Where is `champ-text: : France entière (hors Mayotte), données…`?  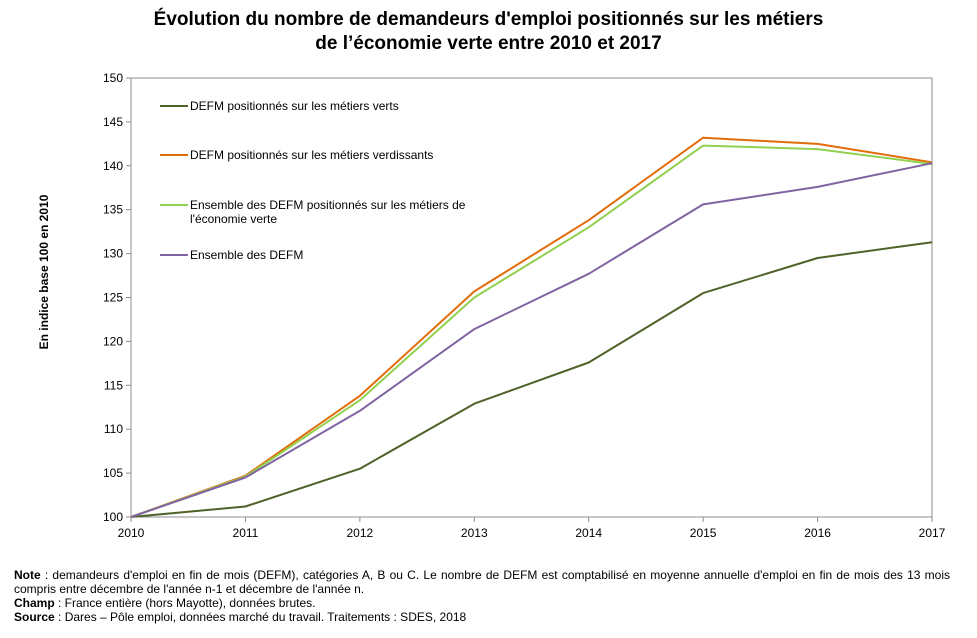
champ-text: : France entière (hors Mayotte), données… is located at coordinates (185, 603).